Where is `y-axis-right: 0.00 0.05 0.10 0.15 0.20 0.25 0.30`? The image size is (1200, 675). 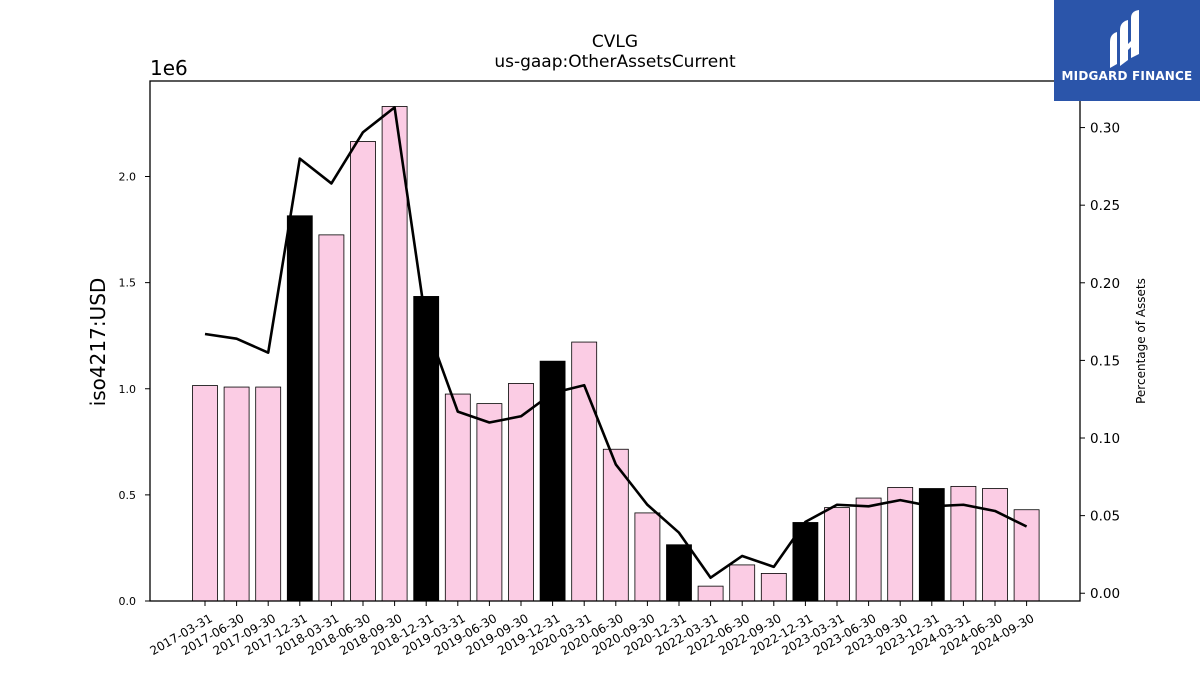 y-axis-right: 0.00 0.05 0.10 0.15 0.20 0.25 0.30 is located at coordinates (1100, 361).